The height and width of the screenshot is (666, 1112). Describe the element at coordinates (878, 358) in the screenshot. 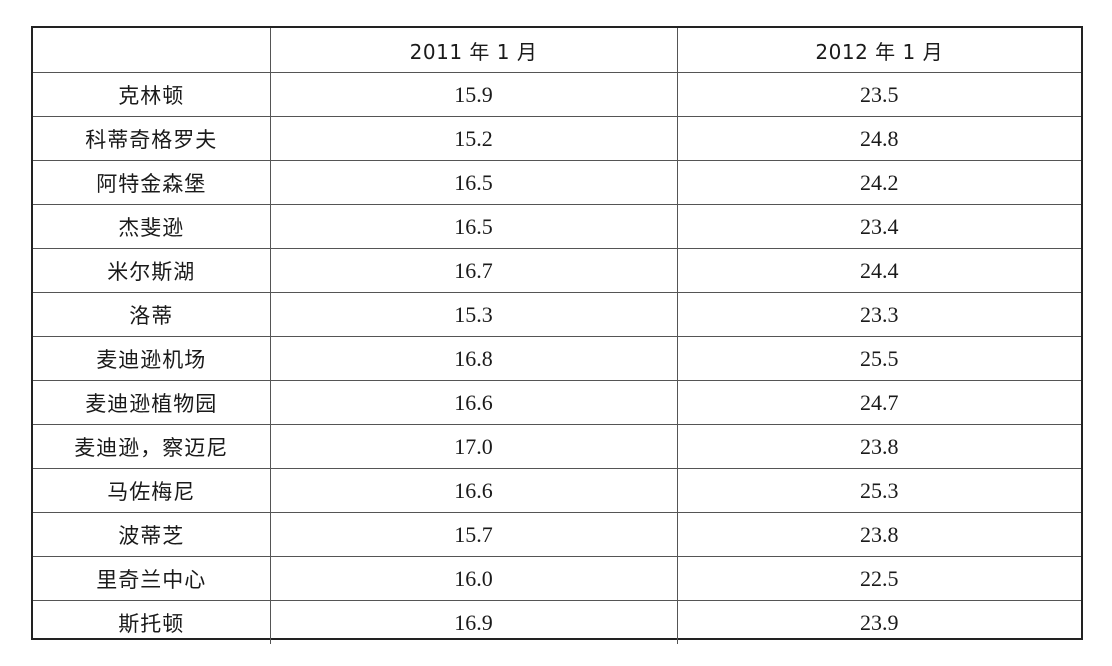

I see `value-2012: 25.5` at that location.